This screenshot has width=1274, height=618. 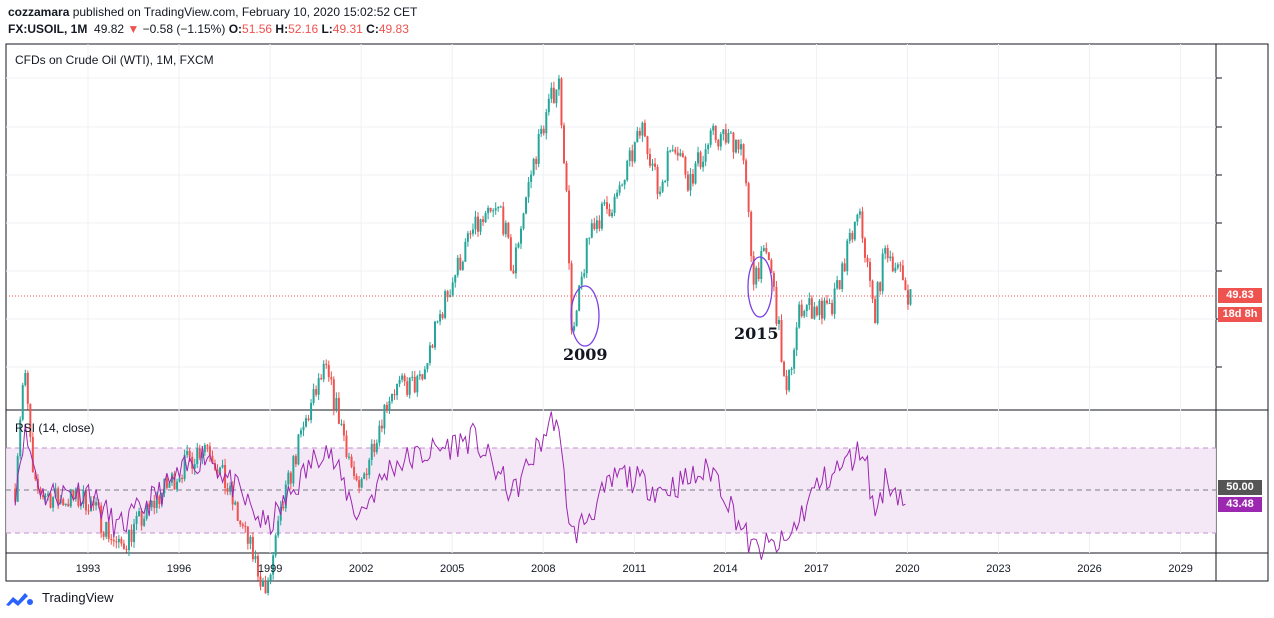 I want to click on annotation-2009: 2009, so click(x=585, y=354).